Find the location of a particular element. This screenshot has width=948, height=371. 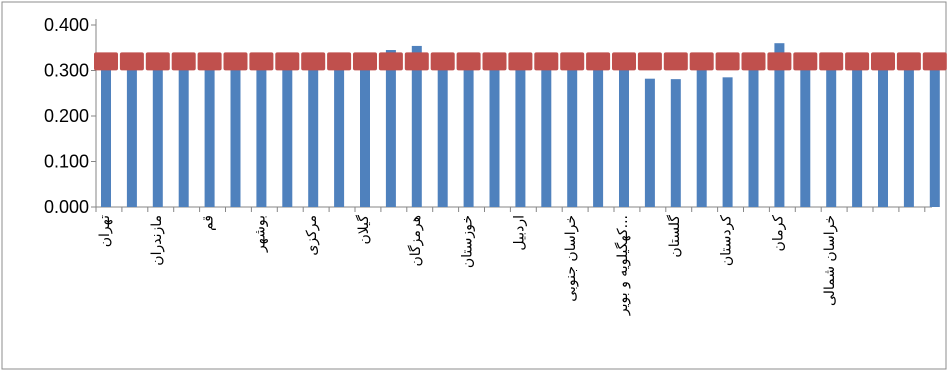

category-label: خوزستان is located at coordinates (468, 241).